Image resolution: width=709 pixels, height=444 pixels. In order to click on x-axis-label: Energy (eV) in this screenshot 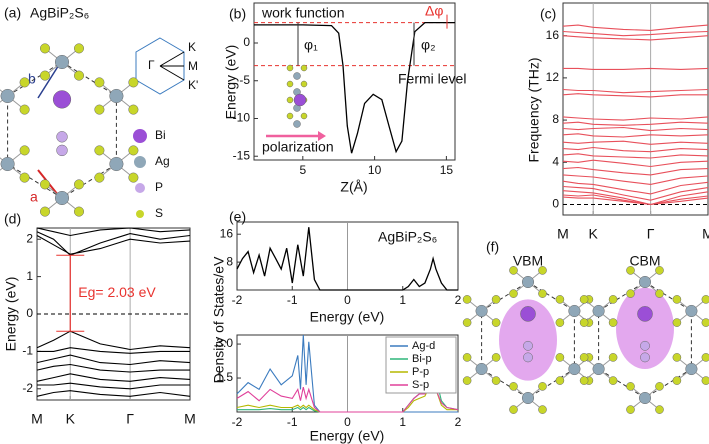, I will do `click(347, 317)`.